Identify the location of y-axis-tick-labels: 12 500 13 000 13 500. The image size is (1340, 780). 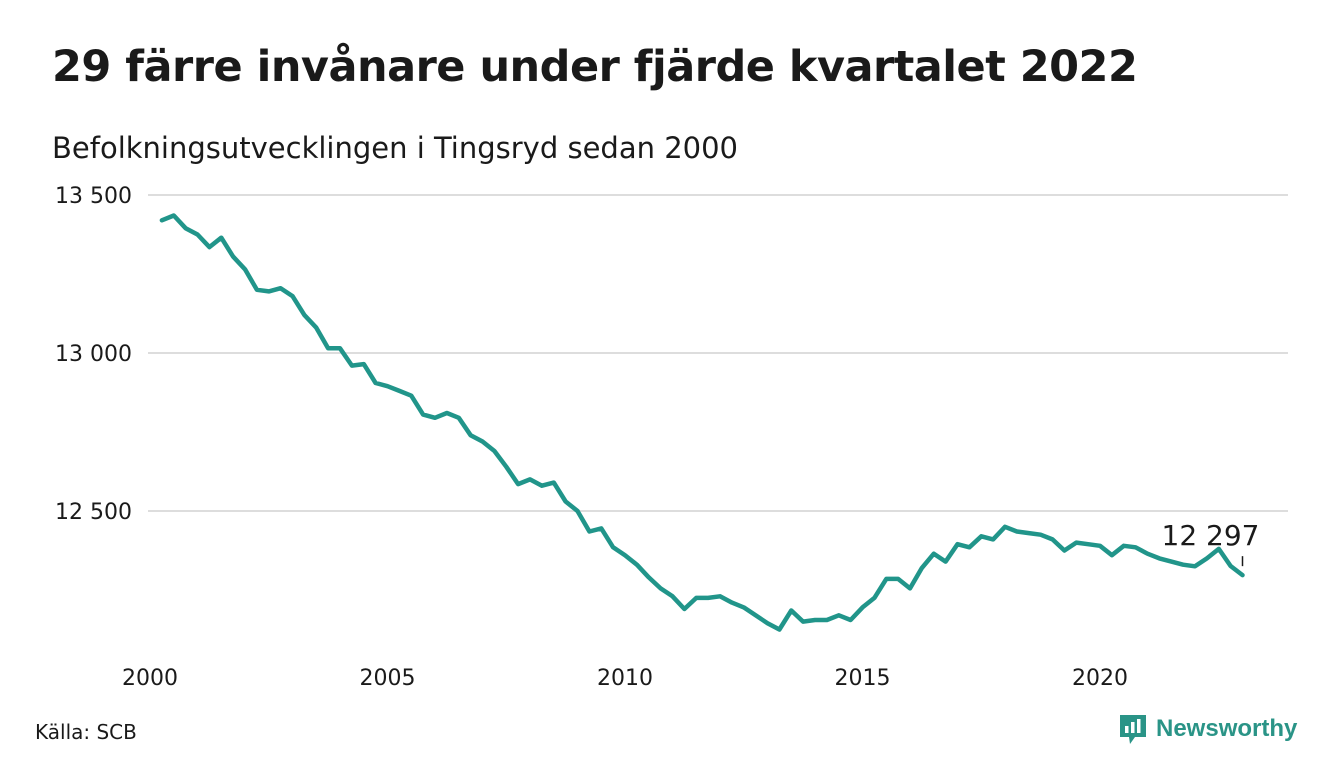
(93, 354).